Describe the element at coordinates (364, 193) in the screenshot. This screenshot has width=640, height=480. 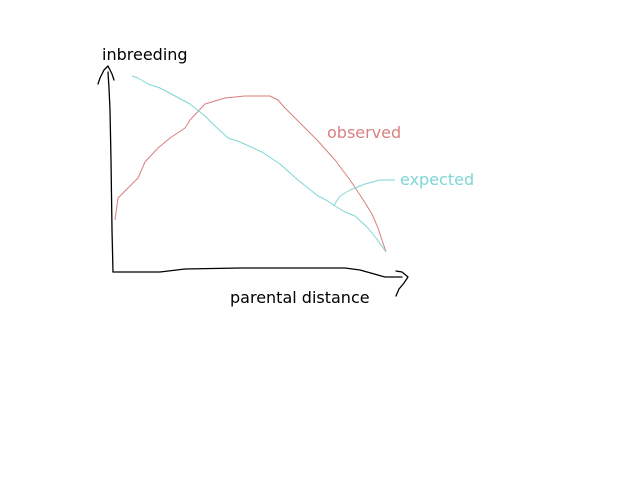
I see `expected-leader-line` at that location.